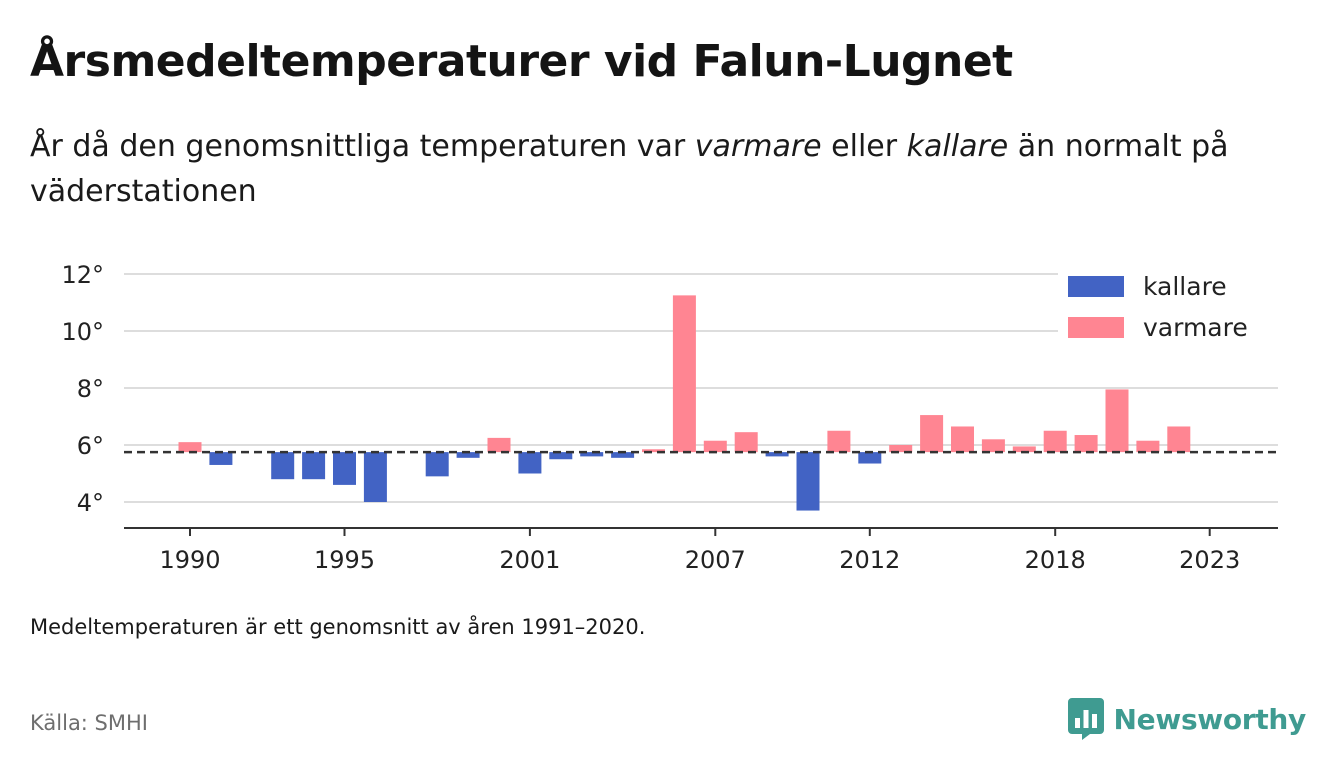  I want to click on brand-logo: Newsworthy, so click(1187, 719).